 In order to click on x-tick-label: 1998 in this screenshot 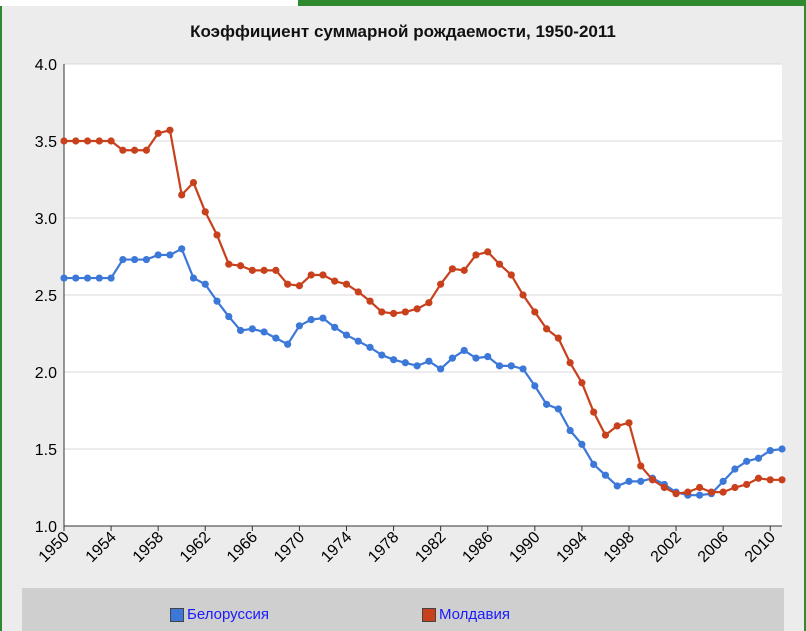, I will do `click(619, 547)`.